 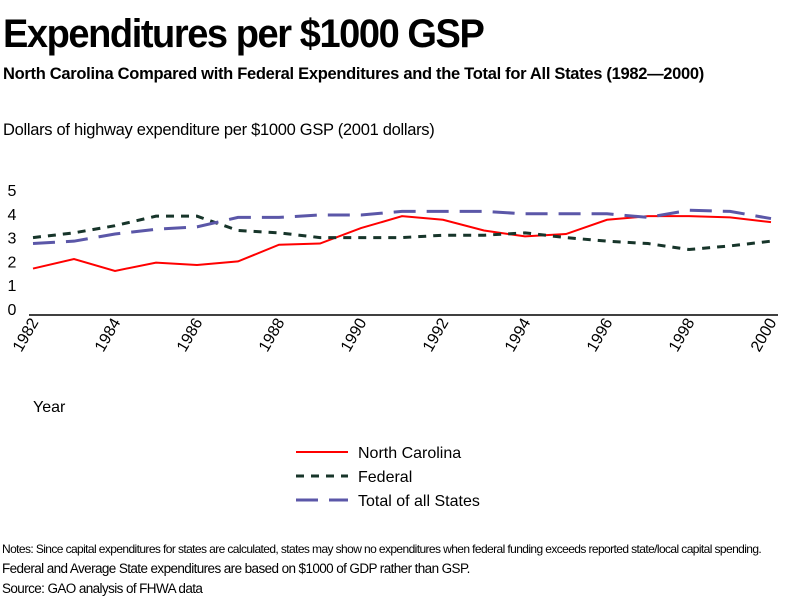 What do you see at coordinates (102, 588) in the screenshot?
I see `source-line: Source: GAO analysis of FHWA data` at bounding box center [102, 588].